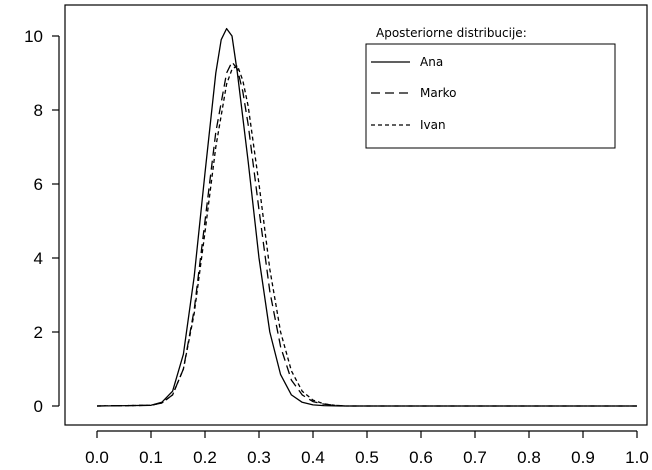  What do you see at coordinates (313, 457) in the screenshot?
I see `x-tick-label: 0.4` at bounding box center [313, 457].